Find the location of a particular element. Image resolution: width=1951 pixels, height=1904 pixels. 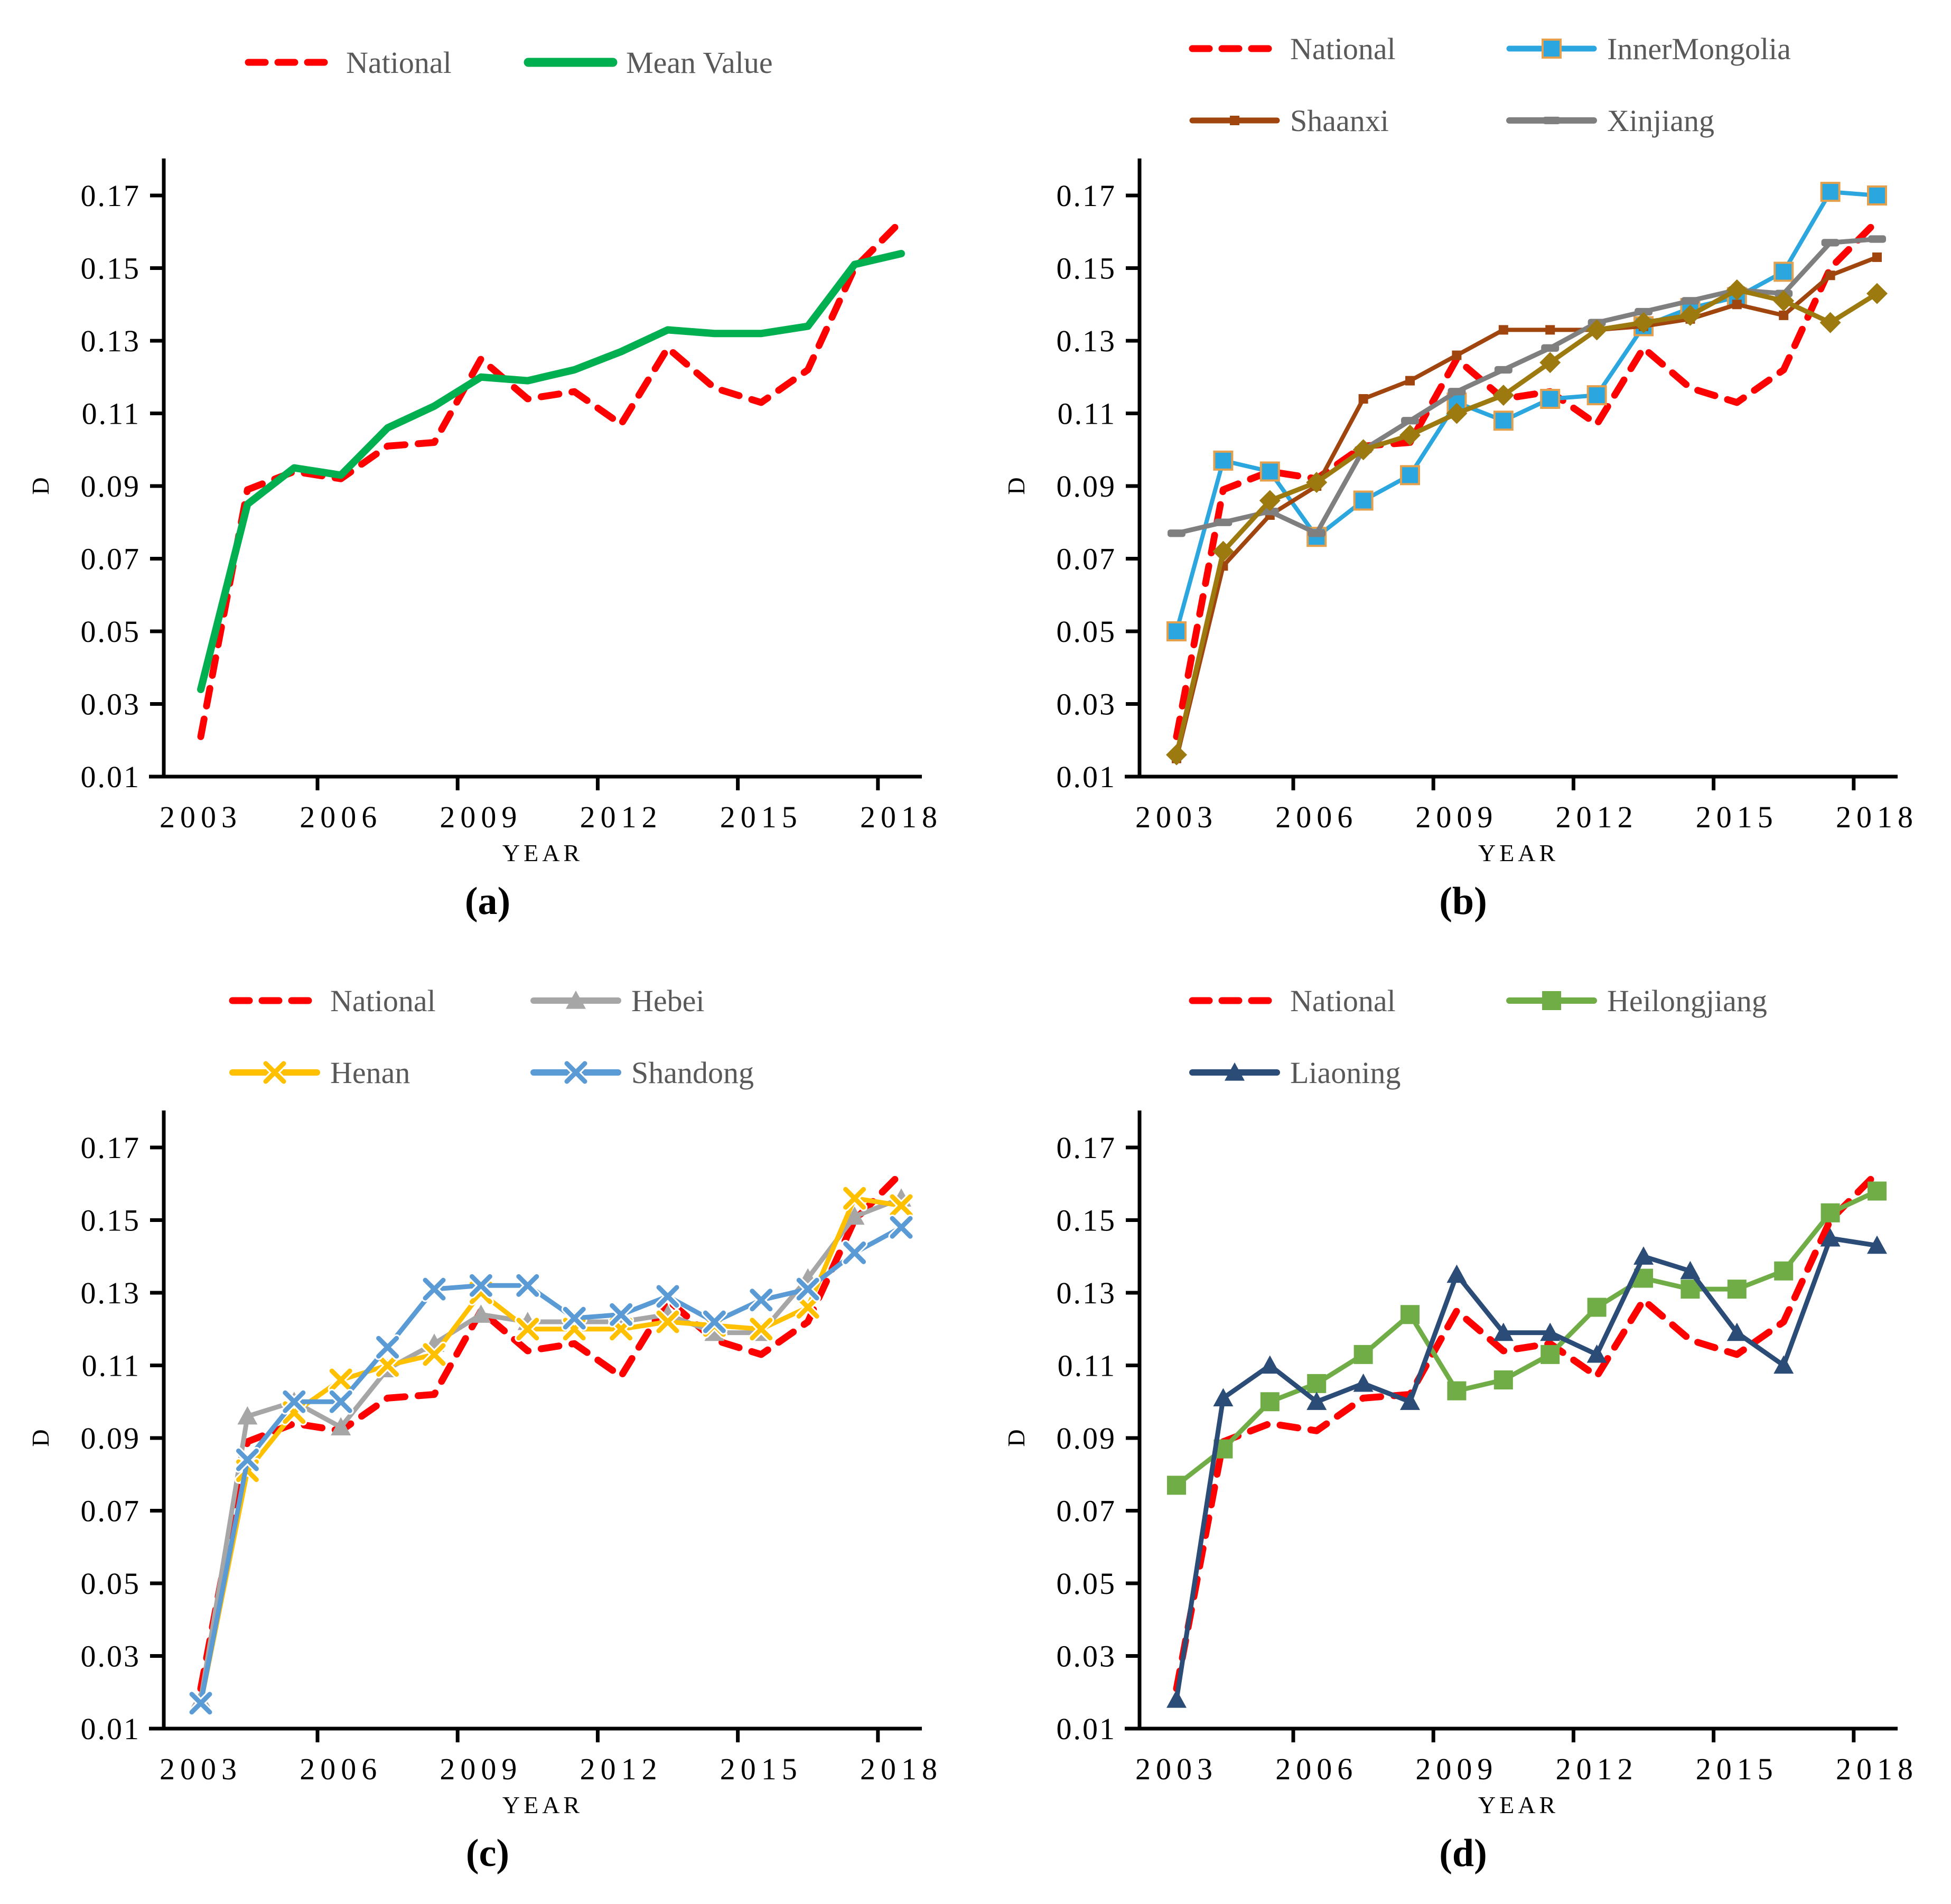

series-heilongjiang is located at coordinates (1526, 1338).